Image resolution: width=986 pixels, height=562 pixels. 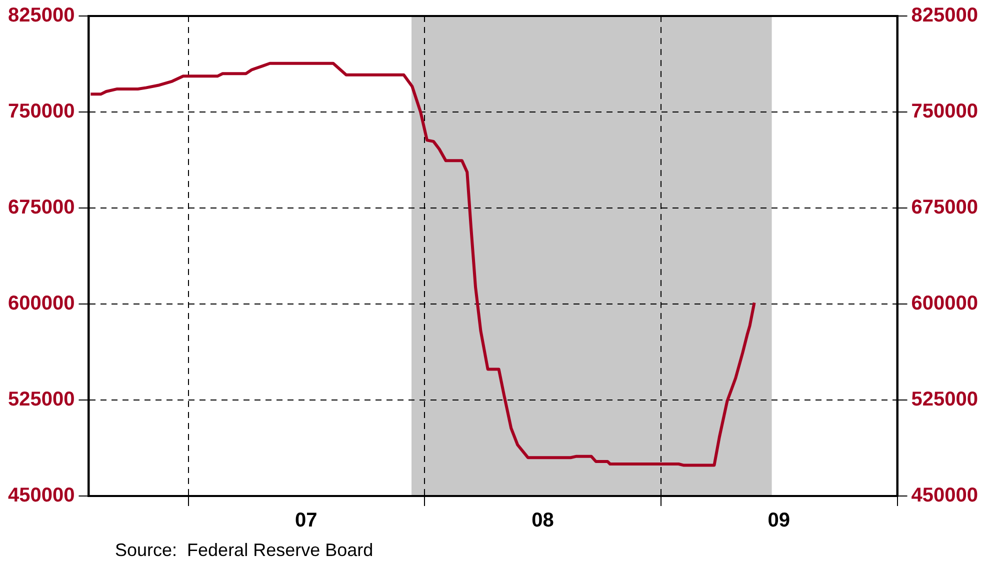 What do you see at coordinates (41, 399) in the screenshot?
I see `y-tick-label: 525000` at bounding box center [41, 399].